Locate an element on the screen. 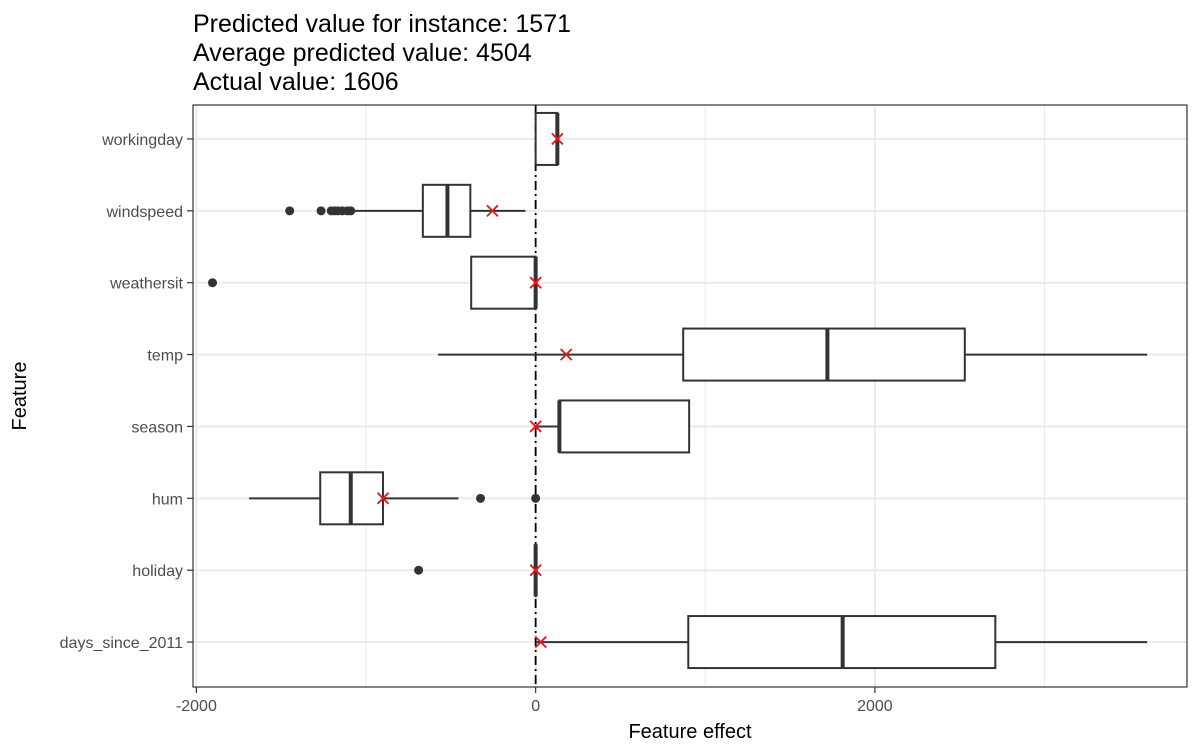 The height and width of the screenshot is (750, 1200). y-tick-label-hum: hum is located at coordinates (167, 499).